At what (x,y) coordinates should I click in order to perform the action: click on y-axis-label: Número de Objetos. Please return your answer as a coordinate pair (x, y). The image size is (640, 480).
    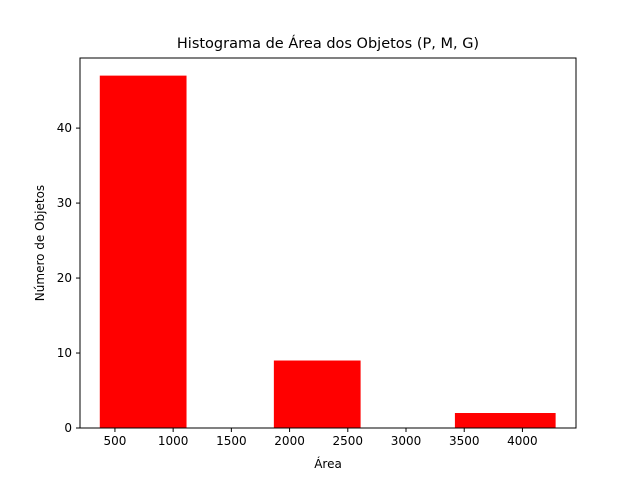
    Looking at the image, I should click on (40, 243).